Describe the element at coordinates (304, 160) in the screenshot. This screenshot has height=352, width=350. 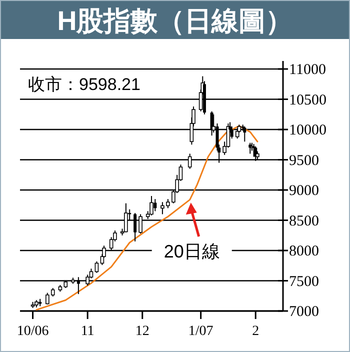
I see `y-tick-label: 9500` at that location.